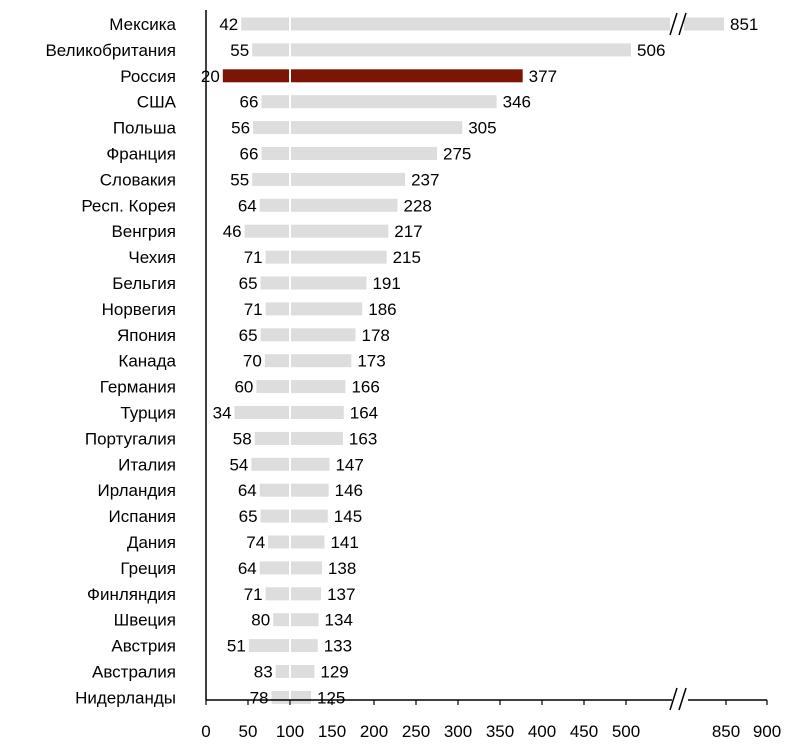  Describe the element at coordinates (349, 464) in the screenshot. I see `end-value-label: 147` at that location.